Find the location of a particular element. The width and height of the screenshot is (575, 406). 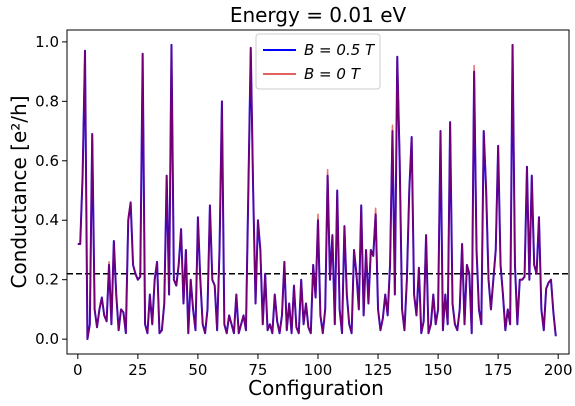

x-axis-ticks: 0 25 50 75 100 125 150 175 200 is located at coordinates (323, 366).